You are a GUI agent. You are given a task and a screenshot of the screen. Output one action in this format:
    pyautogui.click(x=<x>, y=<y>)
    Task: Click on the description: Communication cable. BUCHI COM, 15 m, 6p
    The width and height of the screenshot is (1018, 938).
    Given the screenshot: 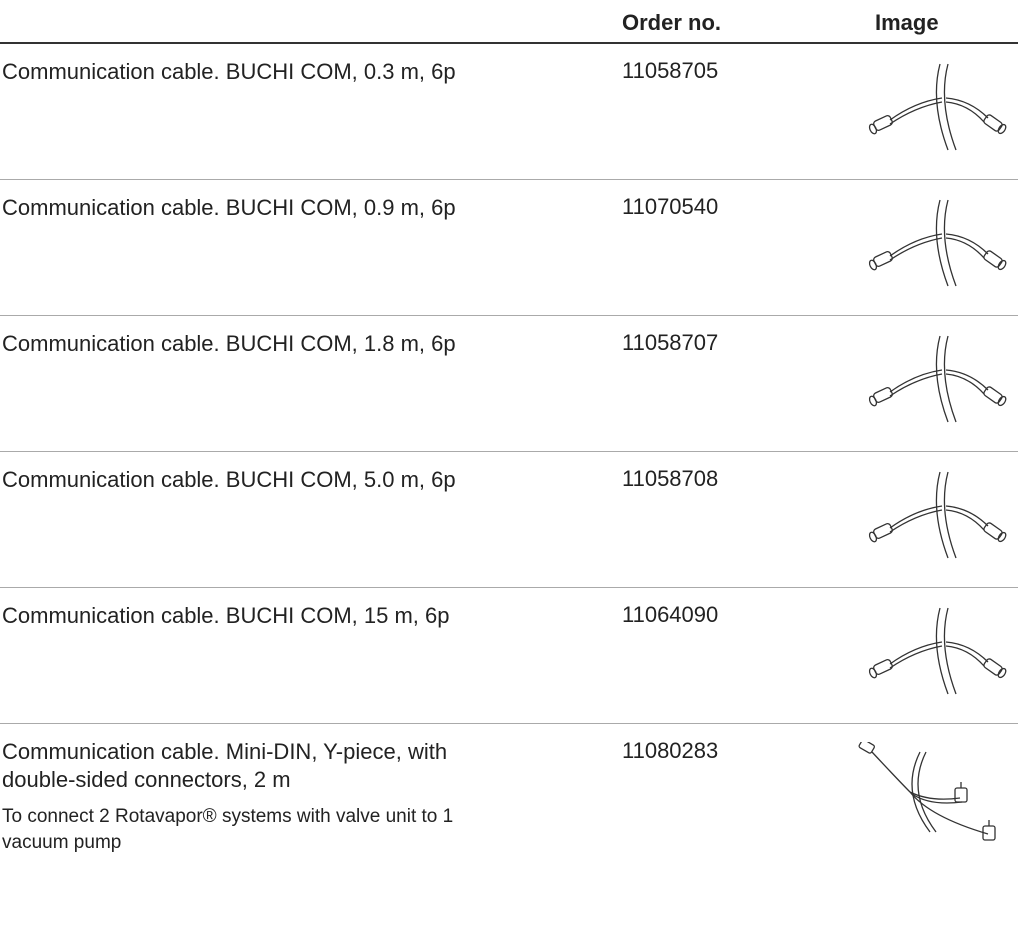 What is the action you would take?
    pyautogui.click(x=226, y=615)
    